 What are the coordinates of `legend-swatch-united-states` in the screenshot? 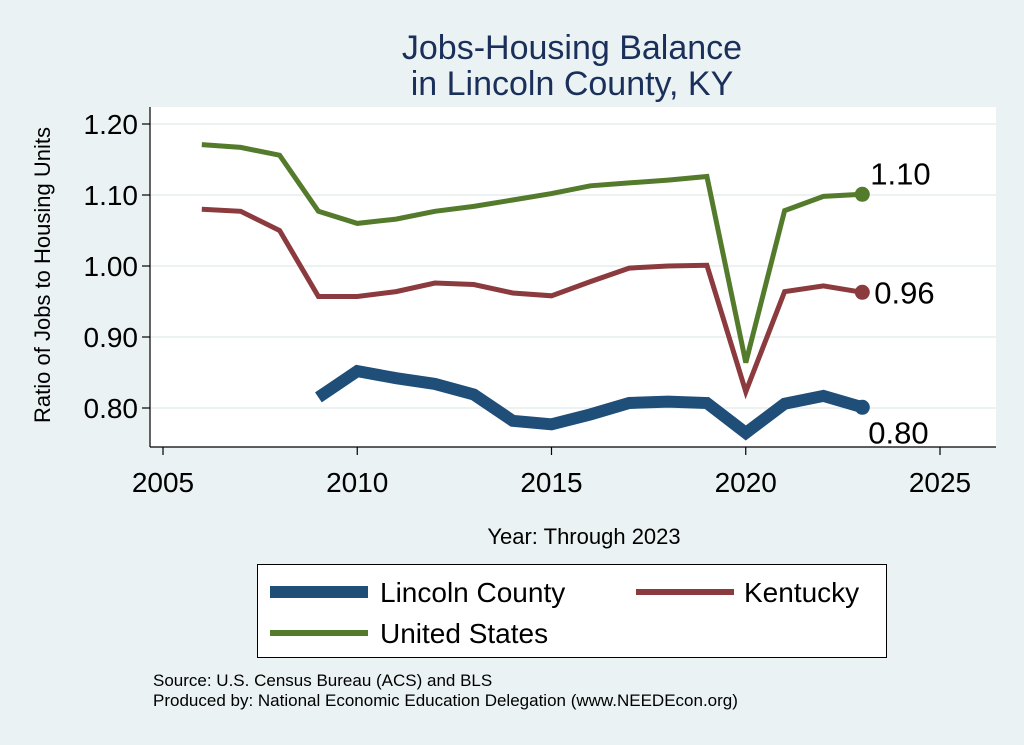 It's located at (319, 633).